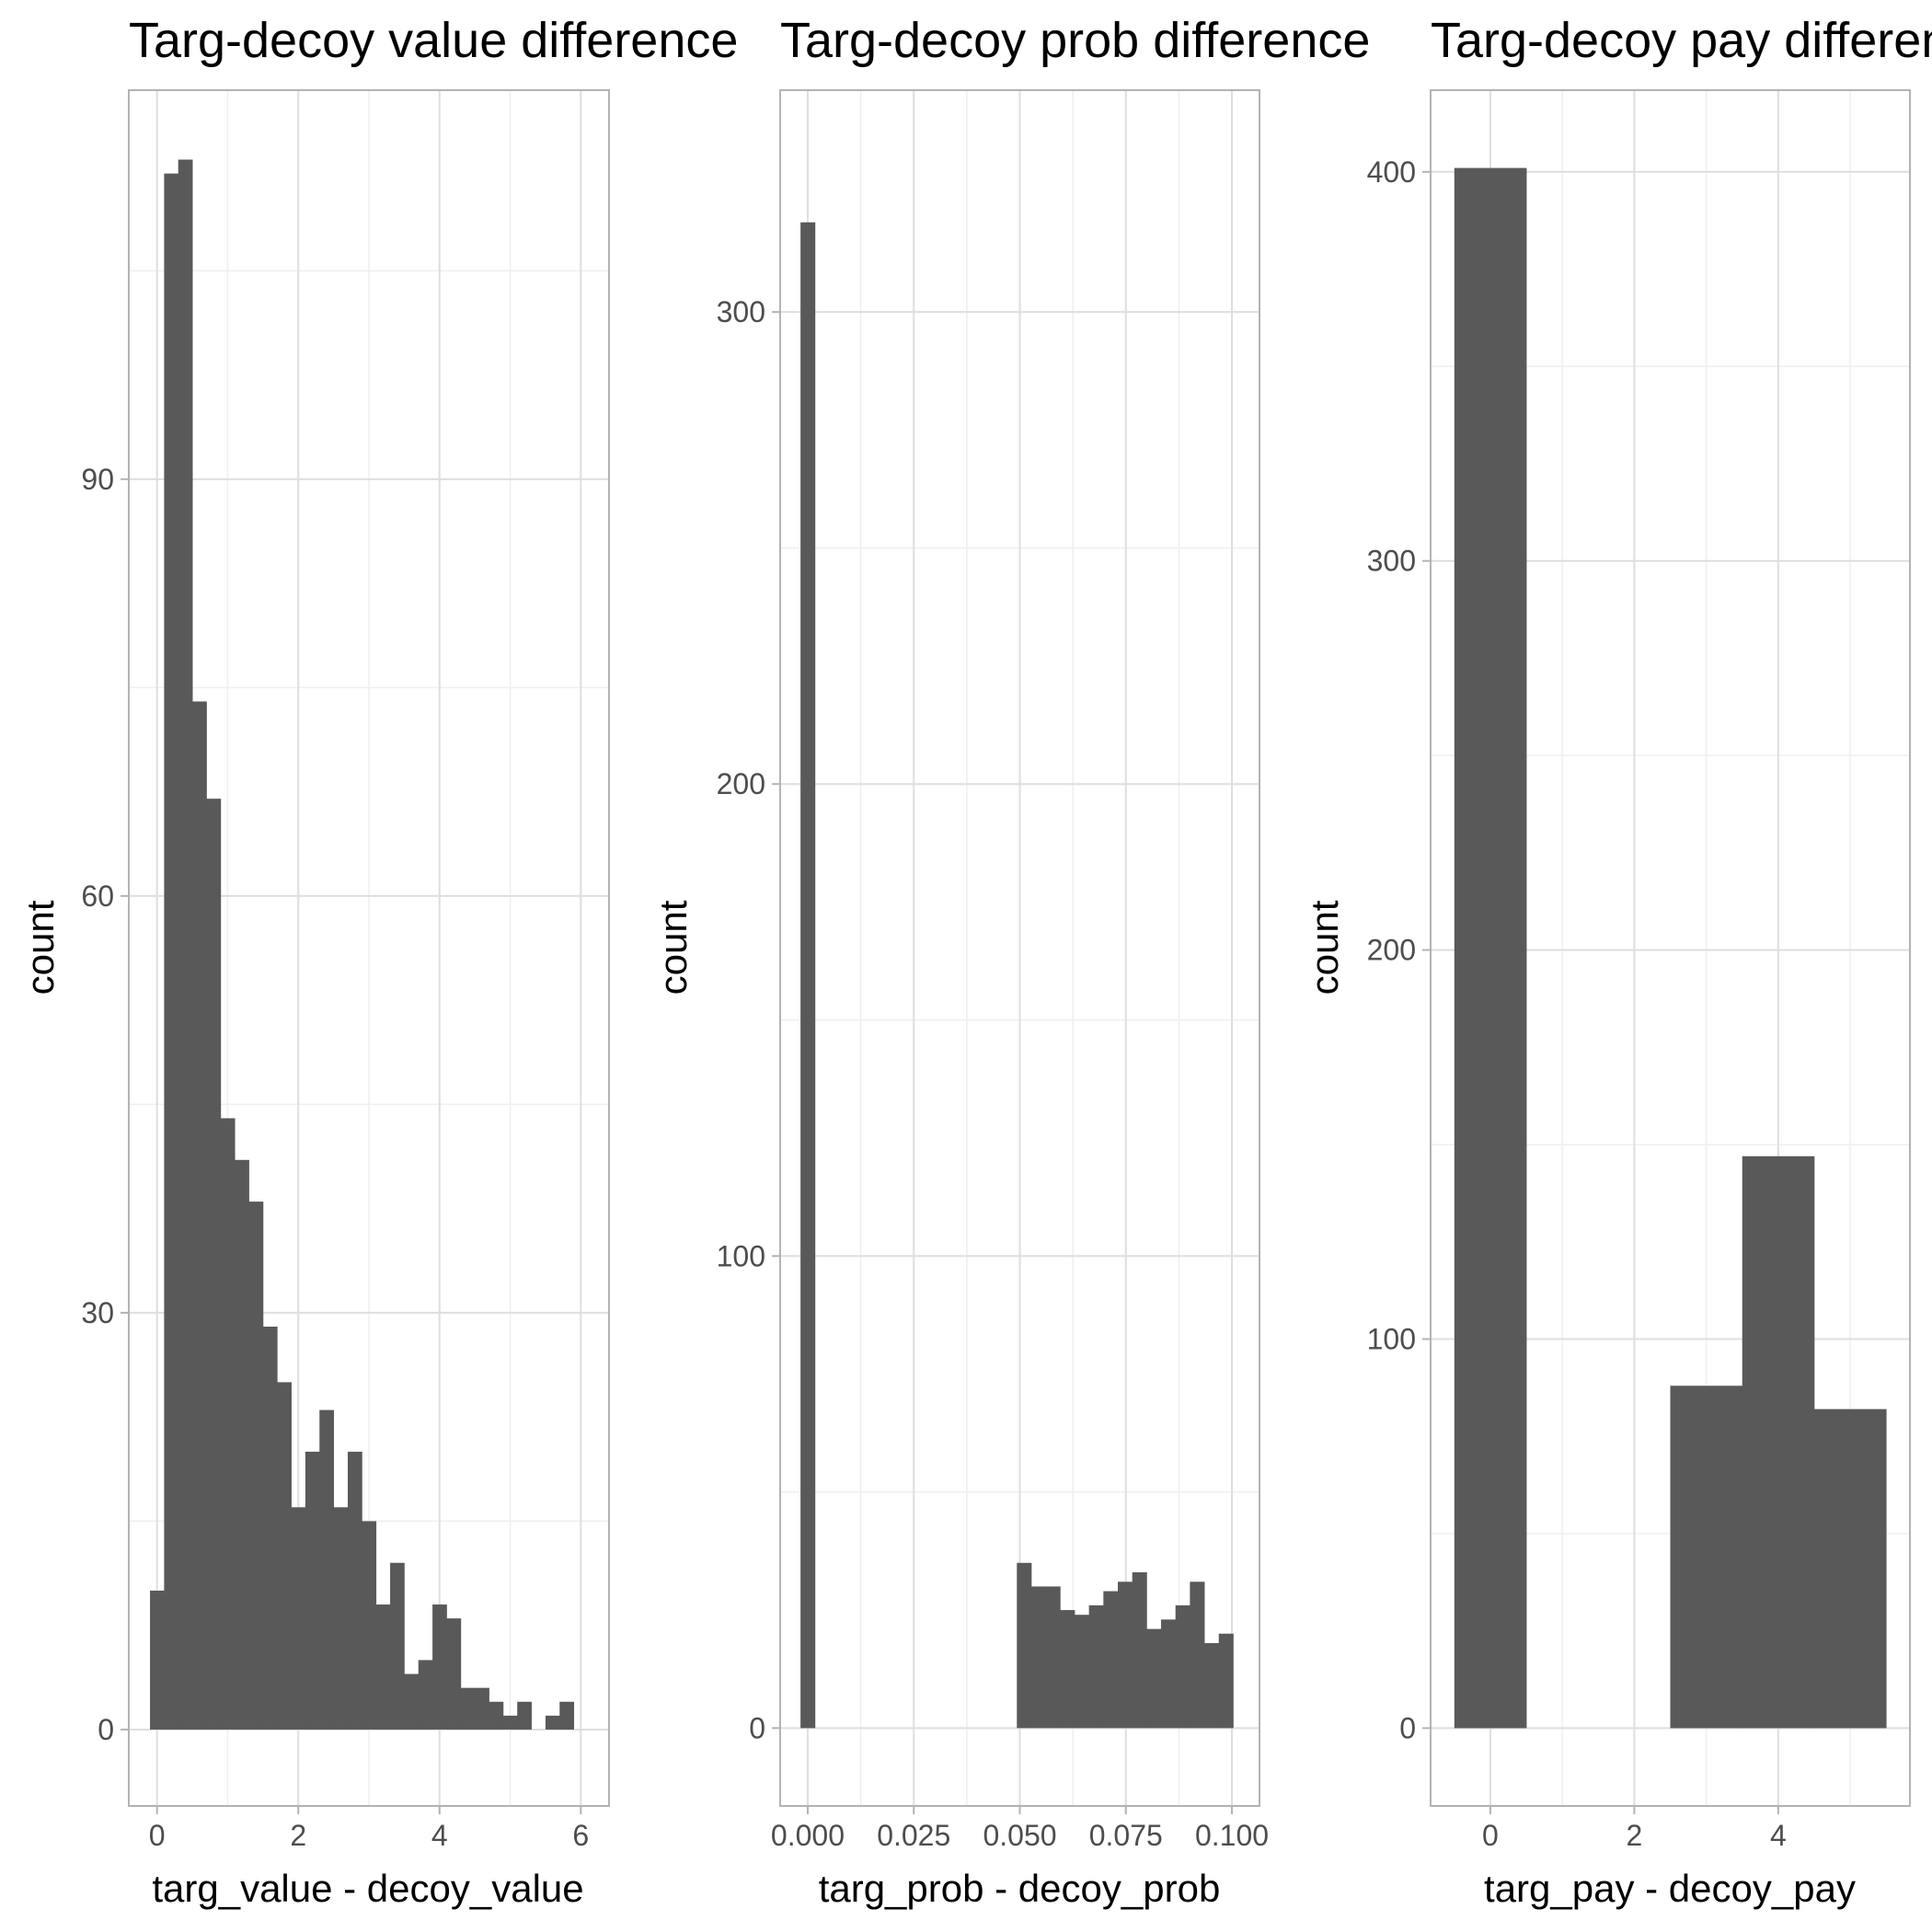 The width and height of the screenshot is (1932, 1932). Describe the element at coordinates (367, 1888) in the screenshot. I see `x-axis-title: targ_value - decoy_value` at that location.